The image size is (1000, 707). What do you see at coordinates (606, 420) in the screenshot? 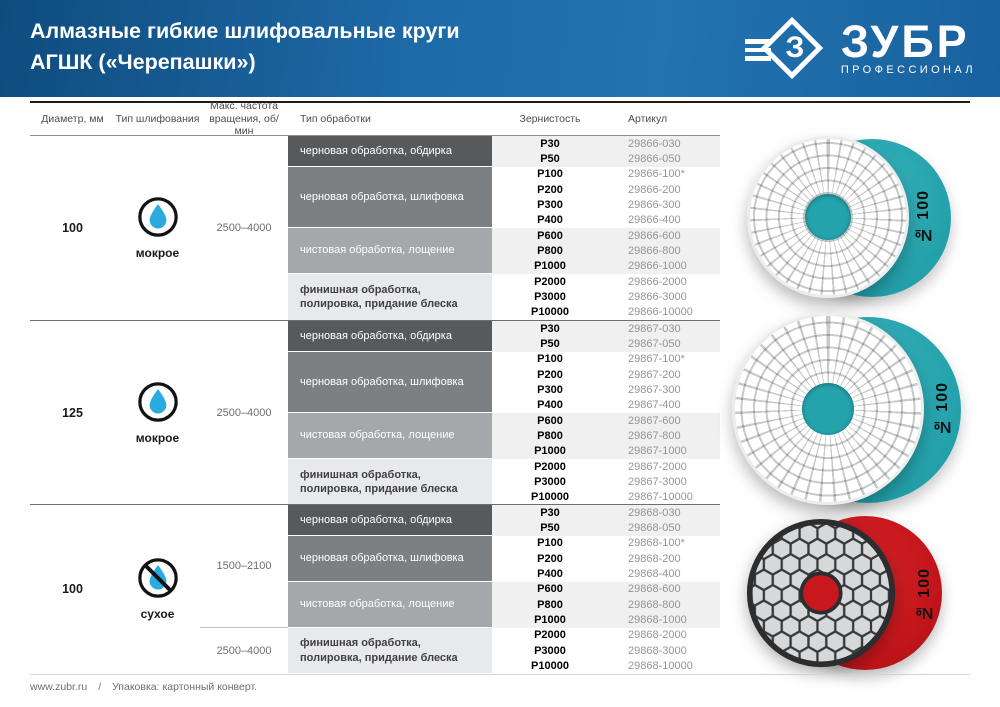
I see `table-row: P600 29867-600` at bounding box center [606, 420].